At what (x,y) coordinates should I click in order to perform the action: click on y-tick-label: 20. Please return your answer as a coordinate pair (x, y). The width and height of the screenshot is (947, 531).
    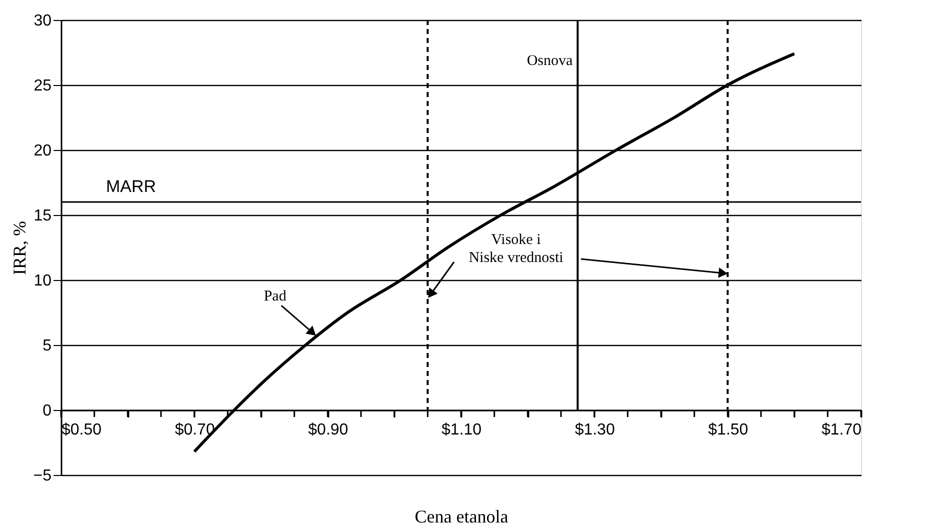
    Looking at the image, I should click on (43, 151).